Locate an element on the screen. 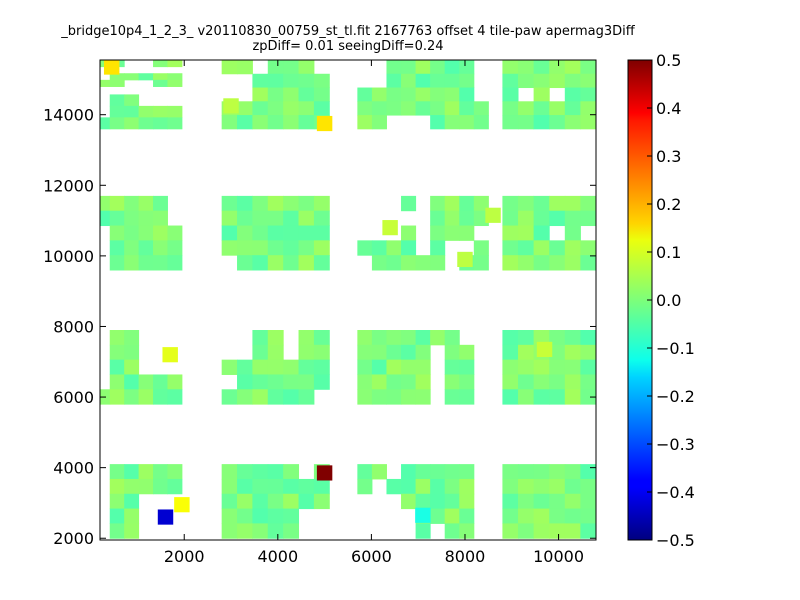 The width and height of the screenshot is (800, 600). heatmap-outlier-cell is located at coordinates (544, 349).